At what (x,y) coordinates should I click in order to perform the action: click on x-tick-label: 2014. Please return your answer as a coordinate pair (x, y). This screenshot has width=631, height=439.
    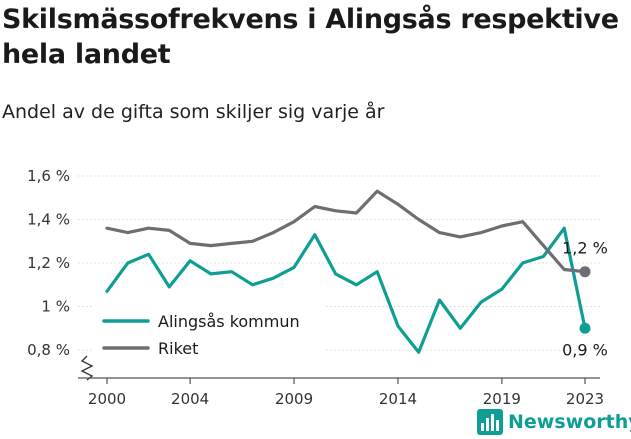
    Looking at the image, I should click on (398, 399).